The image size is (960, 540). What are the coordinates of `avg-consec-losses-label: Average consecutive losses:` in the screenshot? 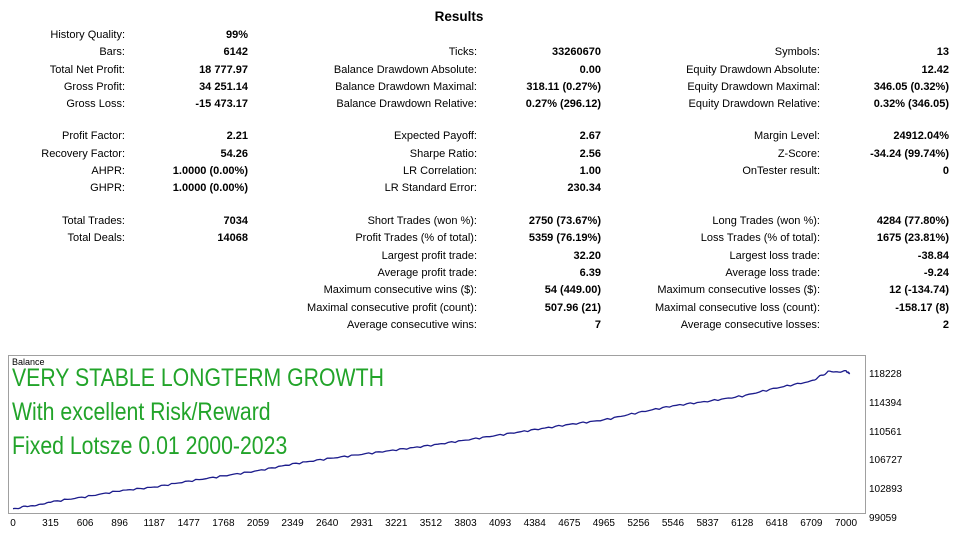 It's located at (750, 325).